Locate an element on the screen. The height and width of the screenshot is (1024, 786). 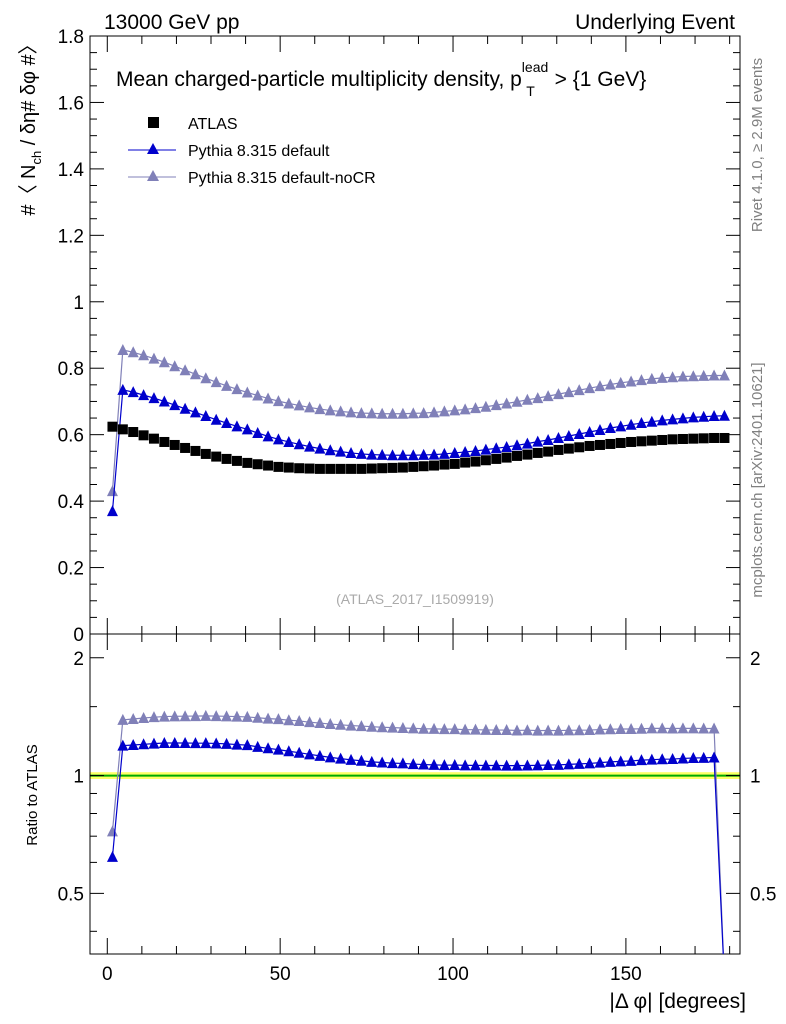
ratio-y-tick-label-right: 2 is located at coordinates (755, 659).